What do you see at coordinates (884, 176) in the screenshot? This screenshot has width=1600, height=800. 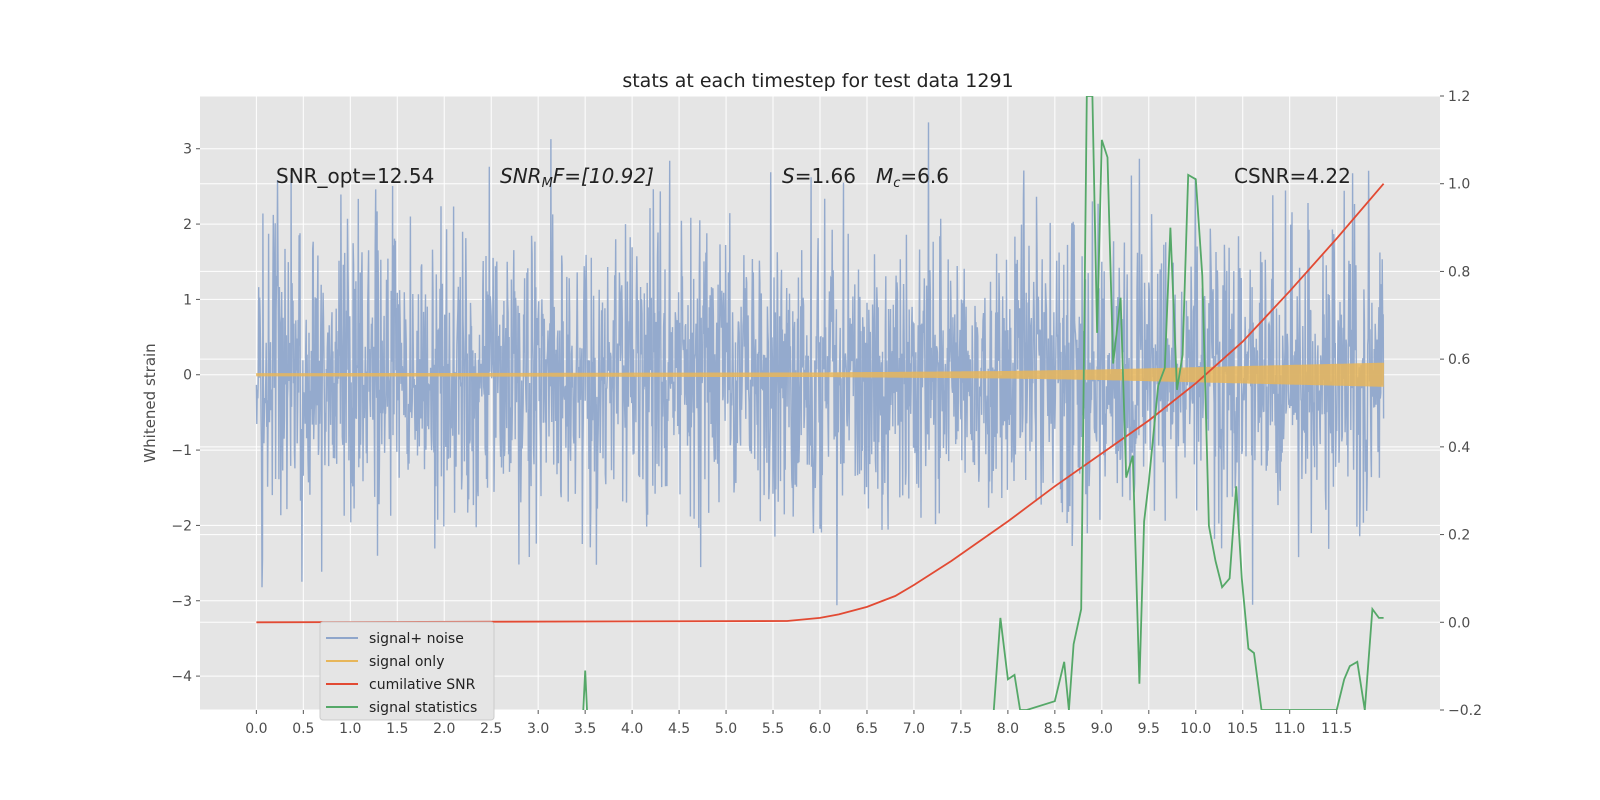 I see `annotation-mc-var: M` at bounding box center [884, 176].